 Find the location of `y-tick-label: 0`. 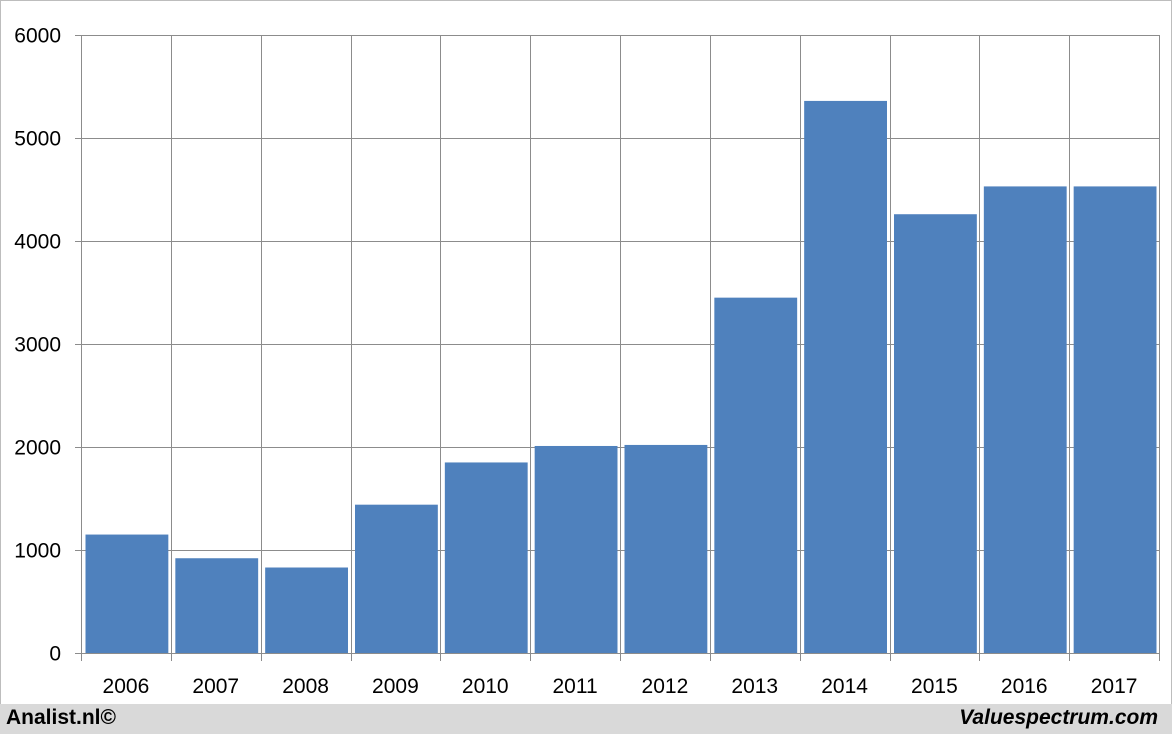

y-tick-label: 0 is located at coordinates (55, 654).